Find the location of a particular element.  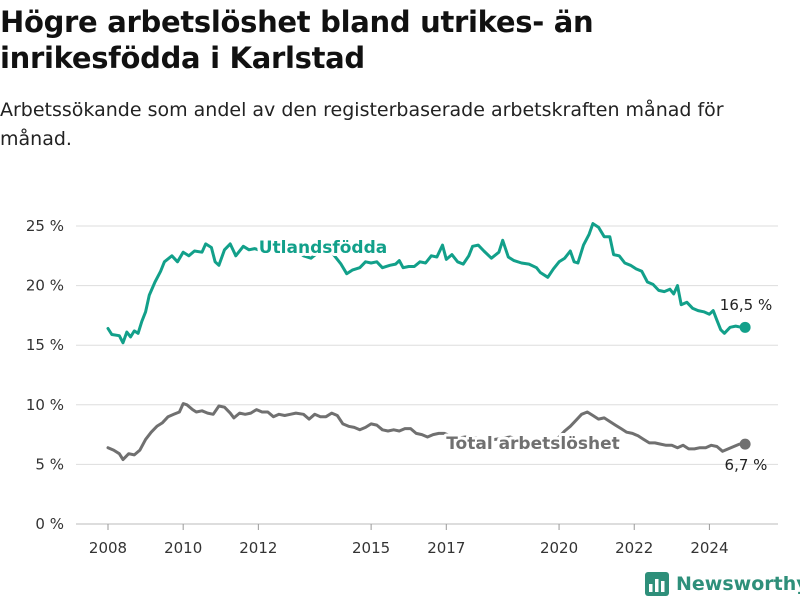

series-line-total is located at coordinates (426, 432).